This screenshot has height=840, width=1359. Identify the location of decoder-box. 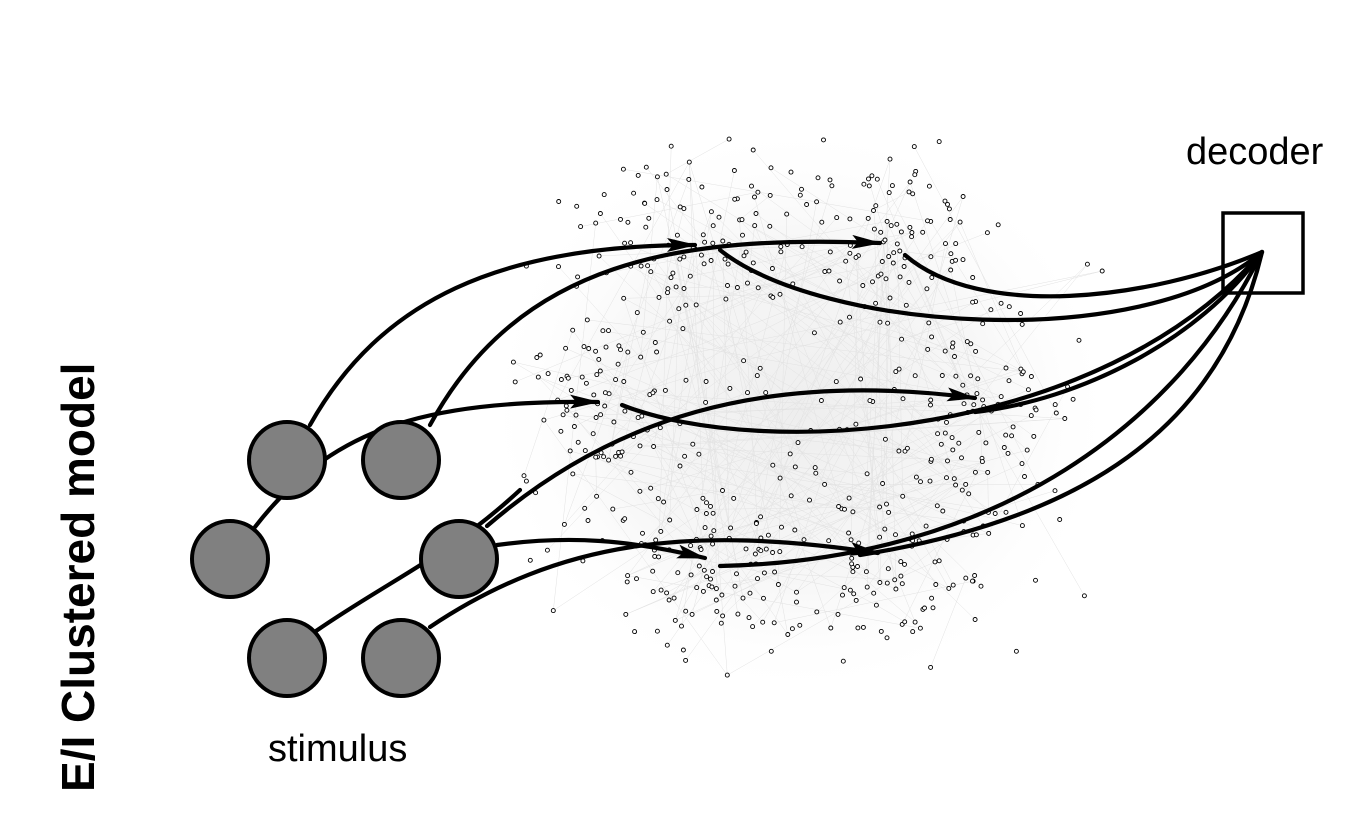
(1263, 253).